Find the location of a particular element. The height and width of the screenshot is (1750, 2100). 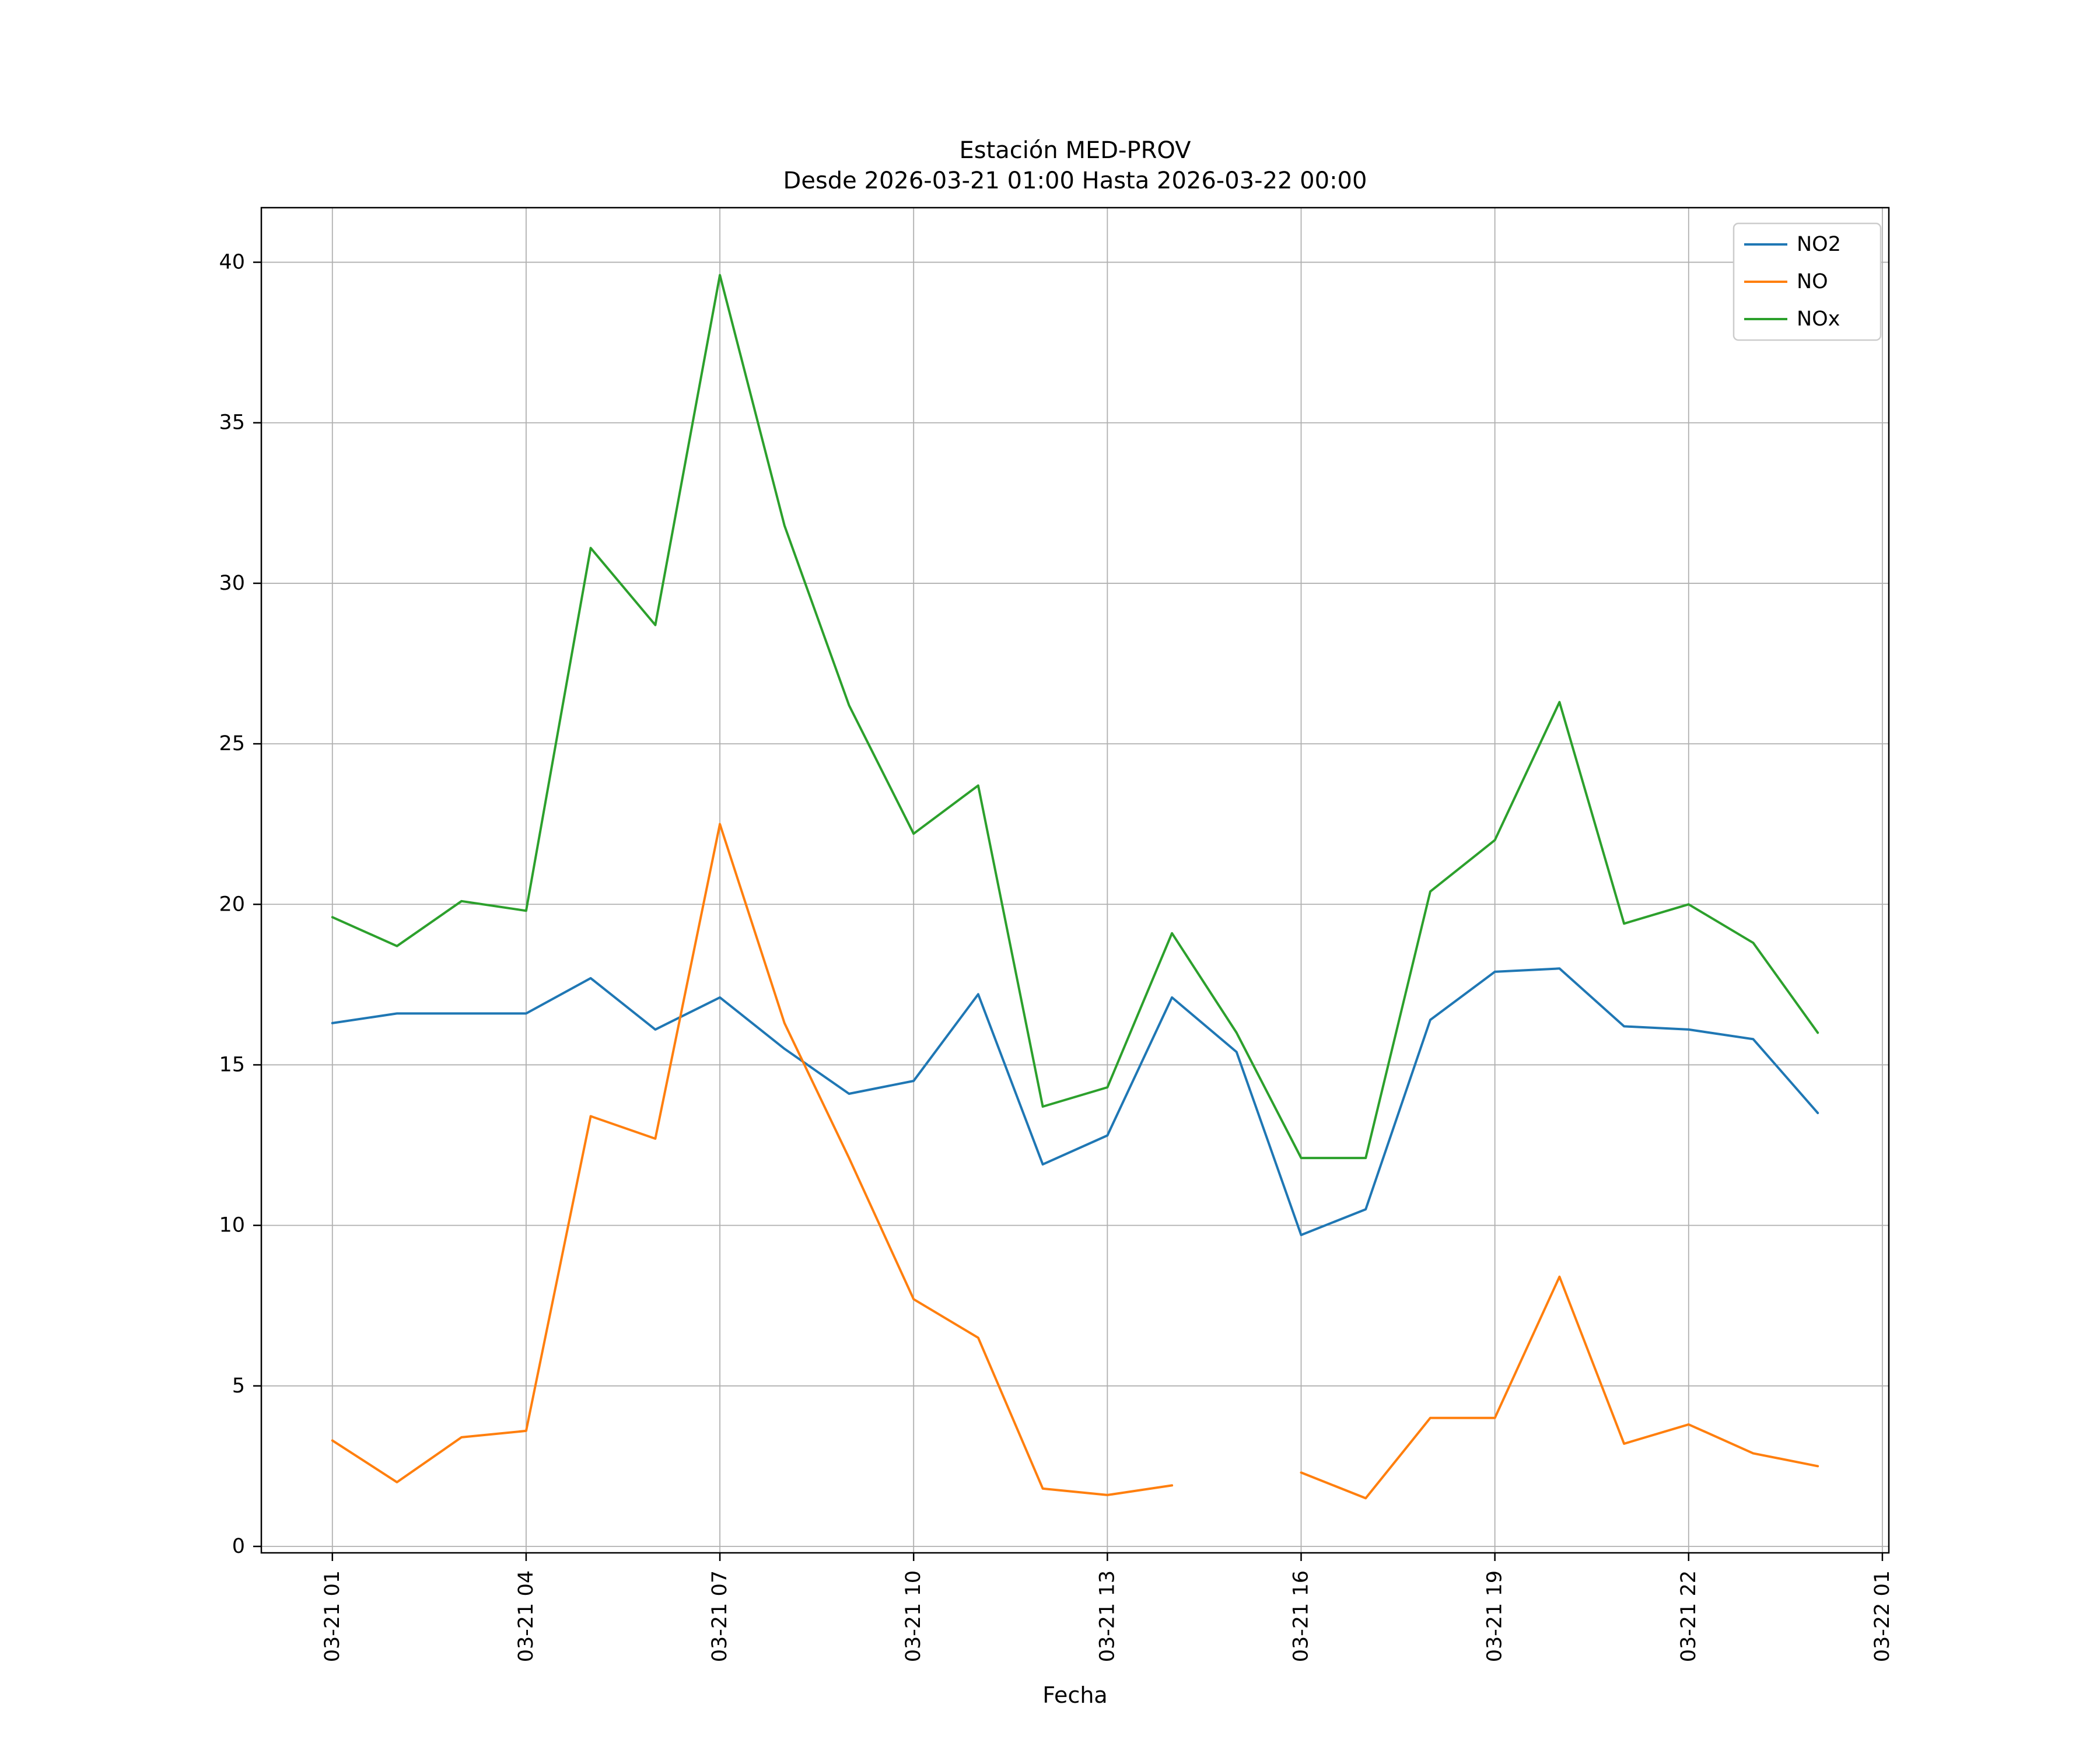

x-axis-label: Fecha is located at coordinates (1075, 1695).